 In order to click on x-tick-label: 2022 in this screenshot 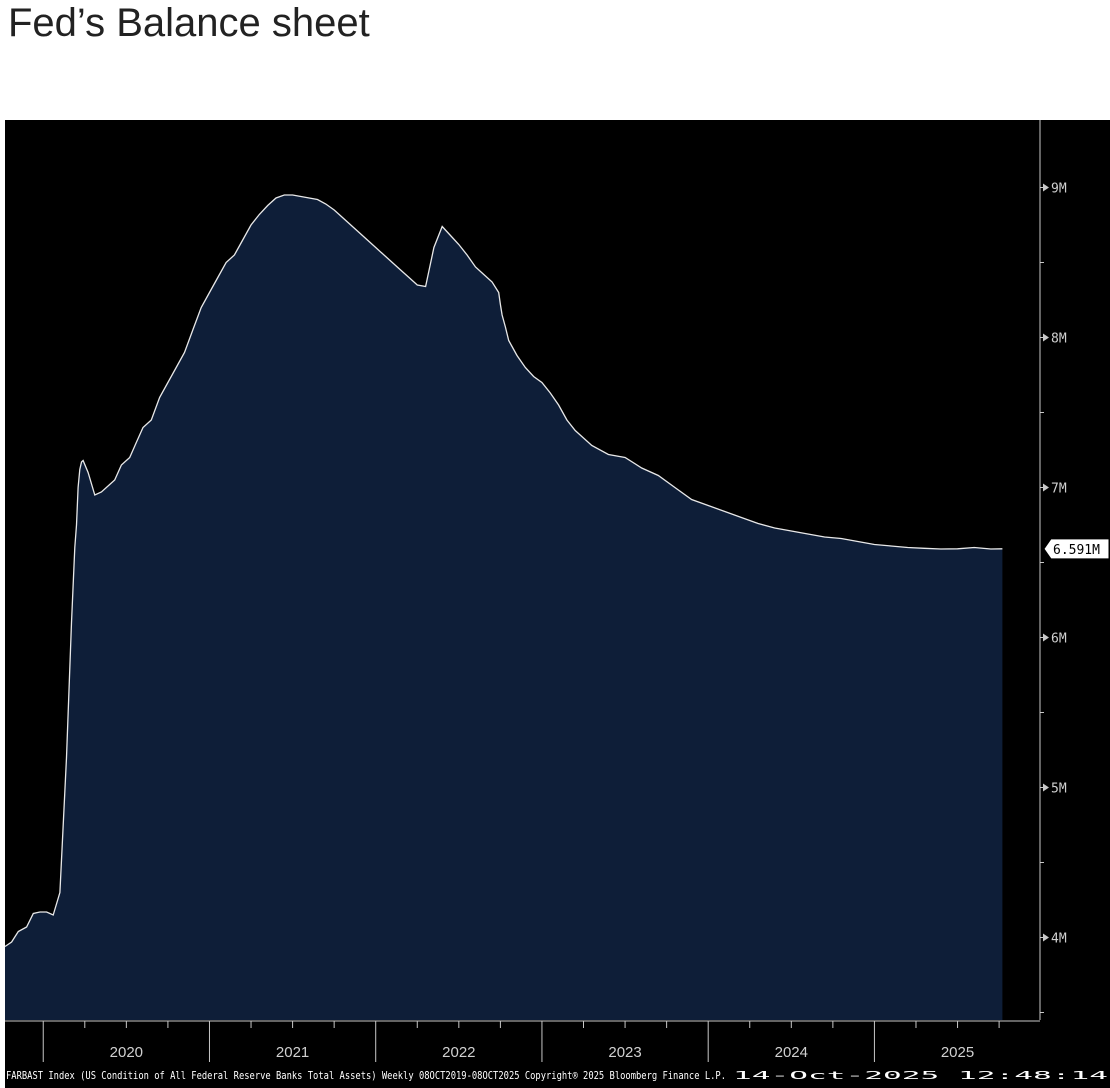, I will do `click(458, 1052)`.